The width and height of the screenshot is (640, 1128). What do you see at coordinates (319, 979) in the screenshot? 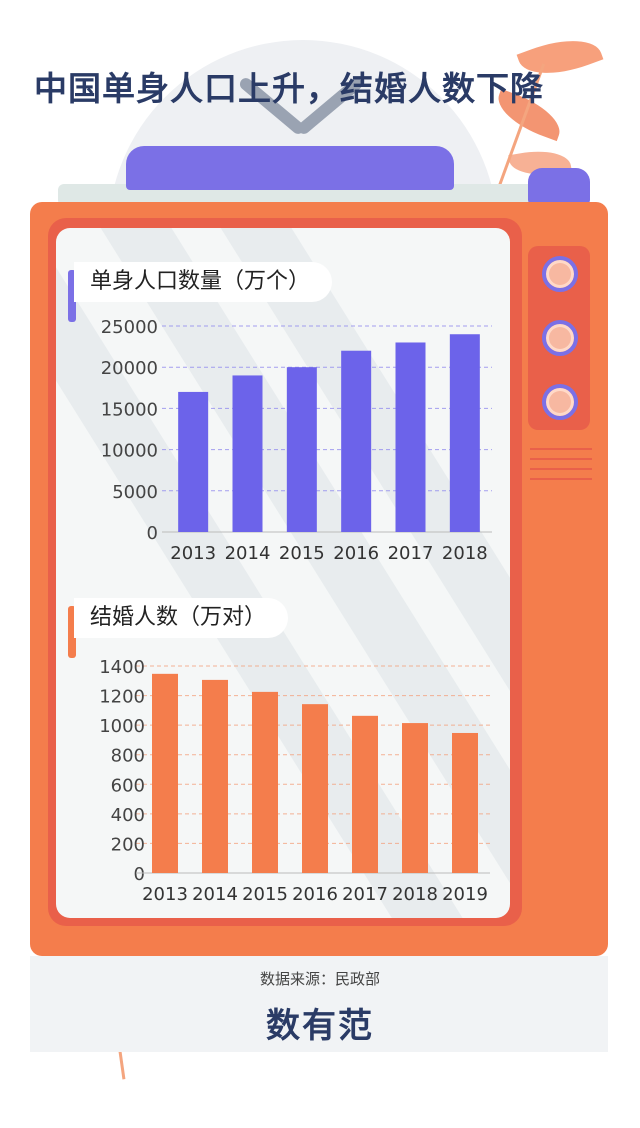
I see `data-source: 数据来源：民政部` at bounding box center [319, 979].